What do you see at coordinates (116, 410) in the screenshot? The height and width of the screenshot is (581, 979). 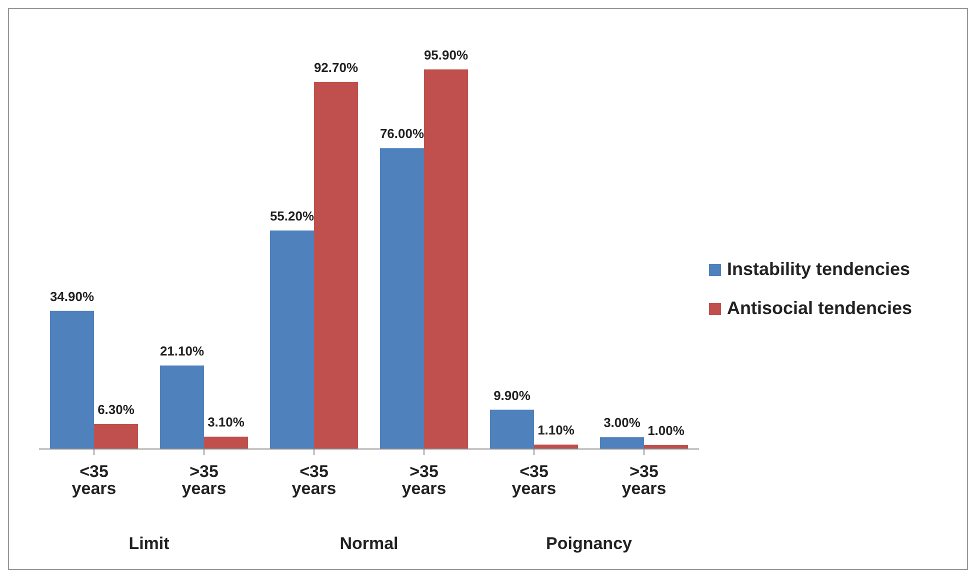 I see `data-label: 6.30%` at bounding box center [116, 410].